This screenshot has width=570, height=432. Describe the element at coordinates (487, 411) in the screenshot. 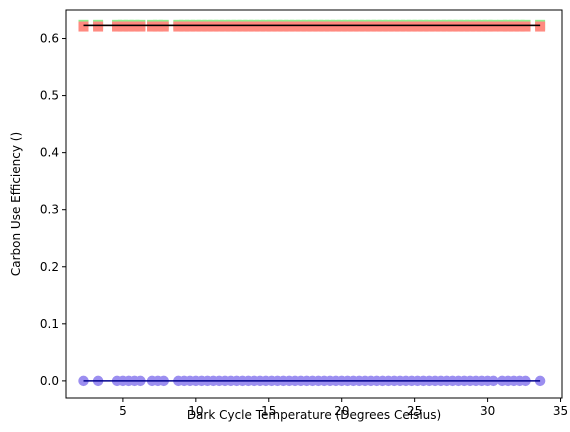

I see `x-tick-label: 30` at that location.